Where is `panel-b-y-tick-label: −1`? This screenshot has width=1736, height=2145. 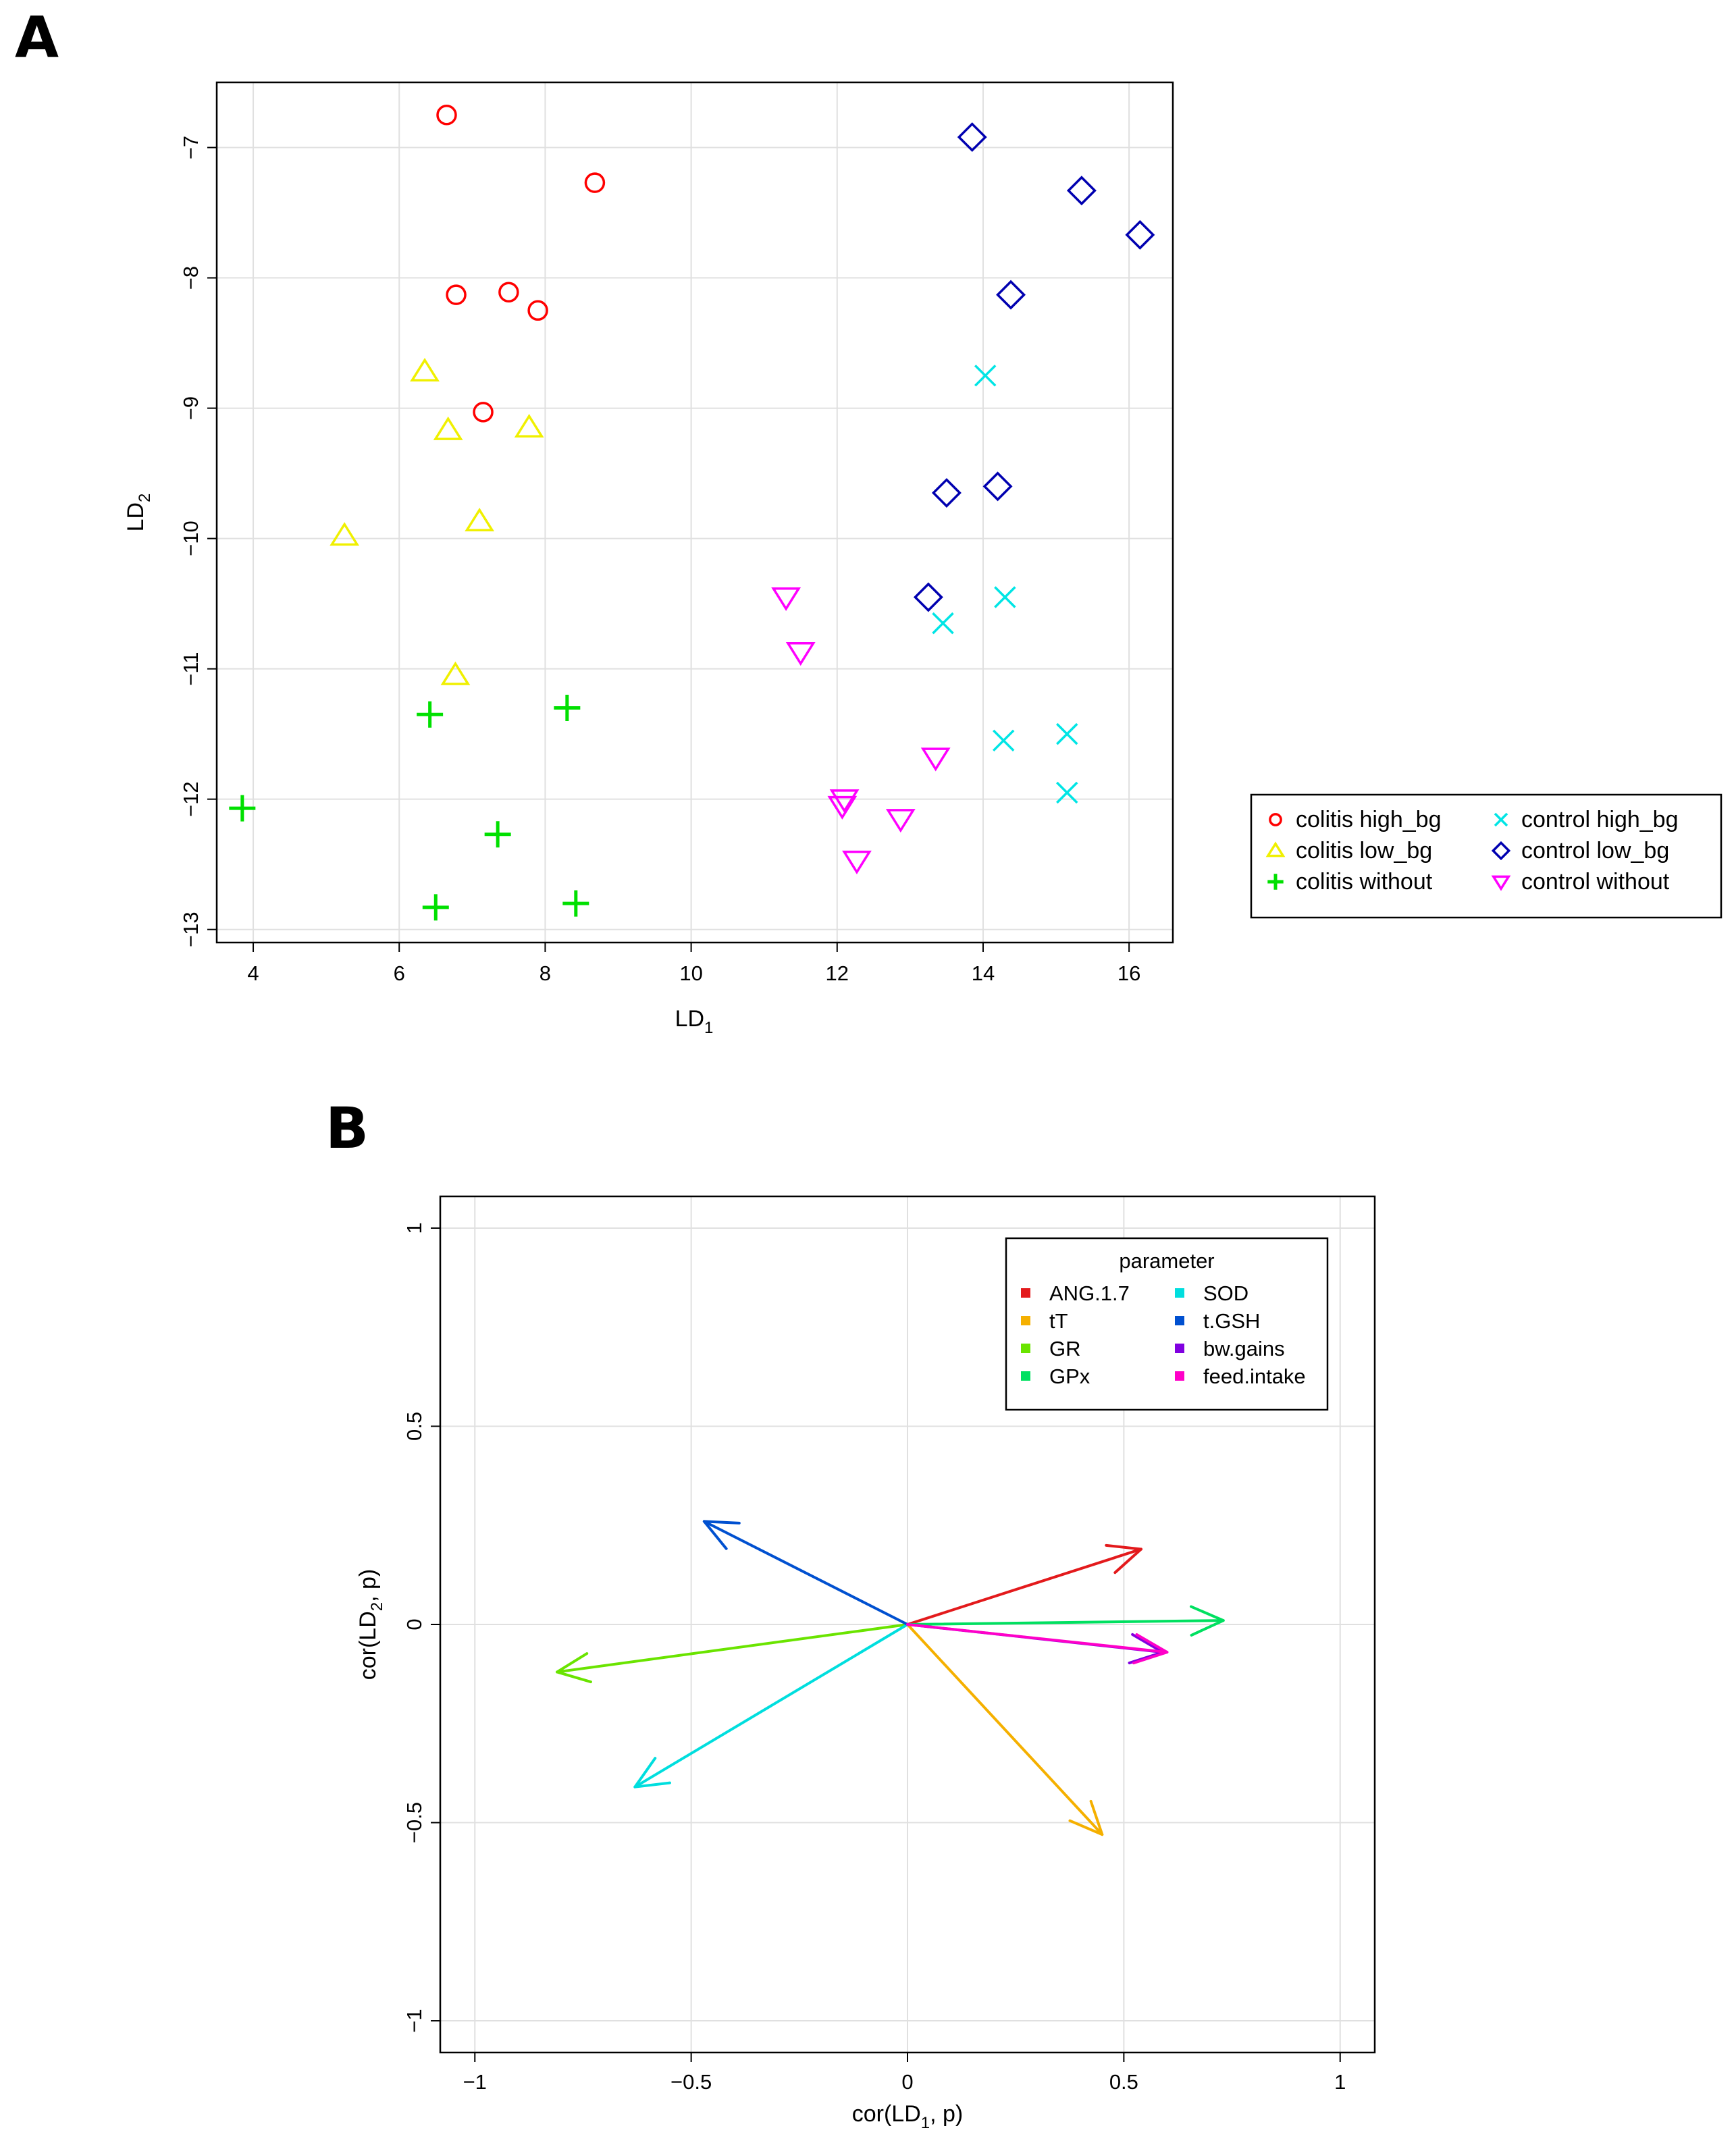
panel-b-y-tick-label: −1 is located at coordinates (414, 2021).